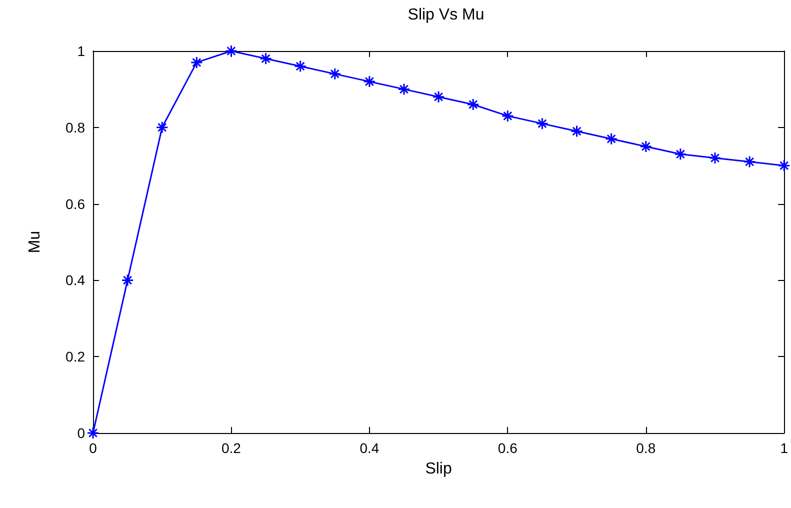  Describe the element at coordinates (784, 448) in the screenshot. I see `x-tick-label: 1` at that location.